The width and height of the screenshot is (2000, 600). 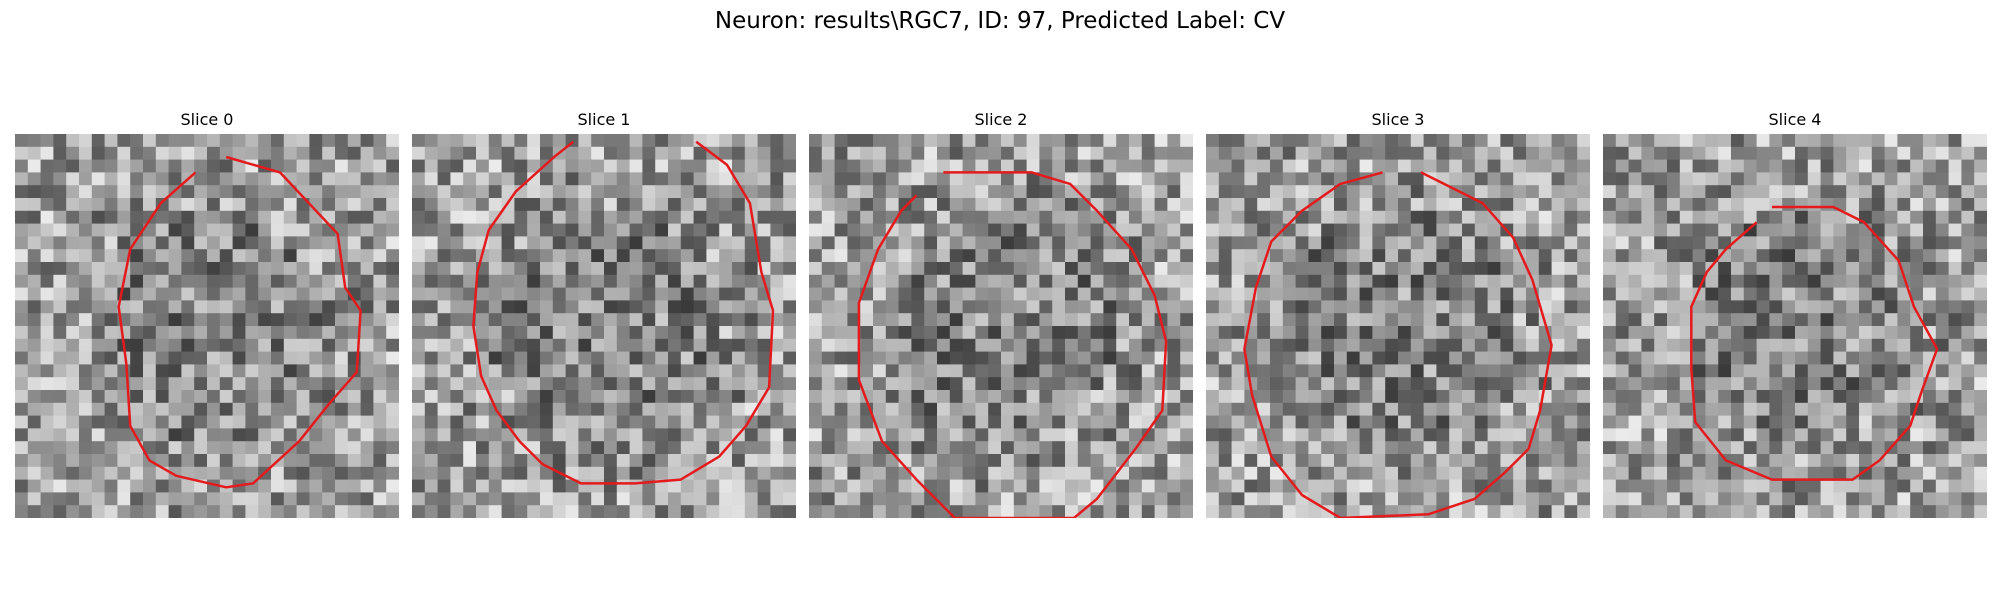 What do you see at coordinates (1795, 119) in the screenshot?
I see `slice-title-4: Slice 4` at bounding box center [1795, 119].